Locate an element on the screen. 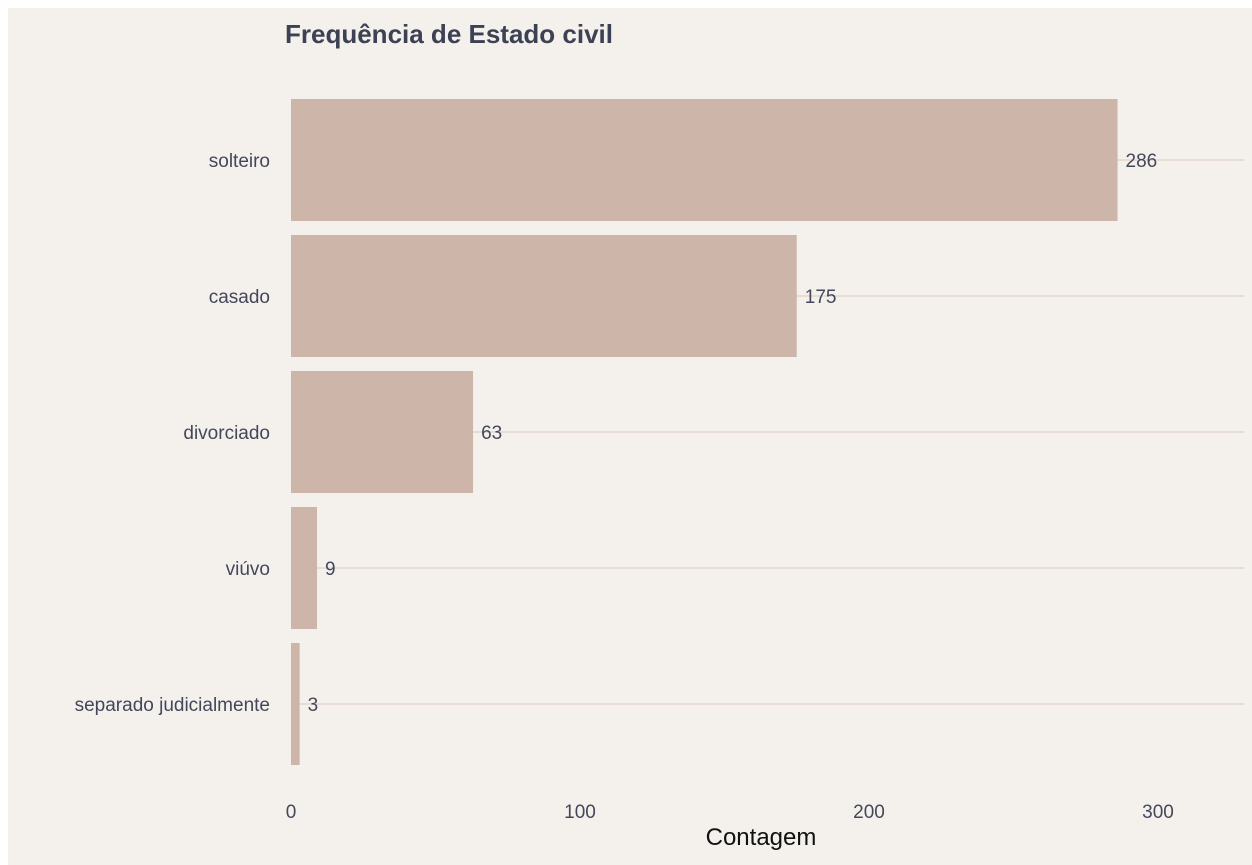 Image resolution: width=1252 pixels, height=865 pixels. value-label-solteiro: 286 is located at coordinates (1142, 161).